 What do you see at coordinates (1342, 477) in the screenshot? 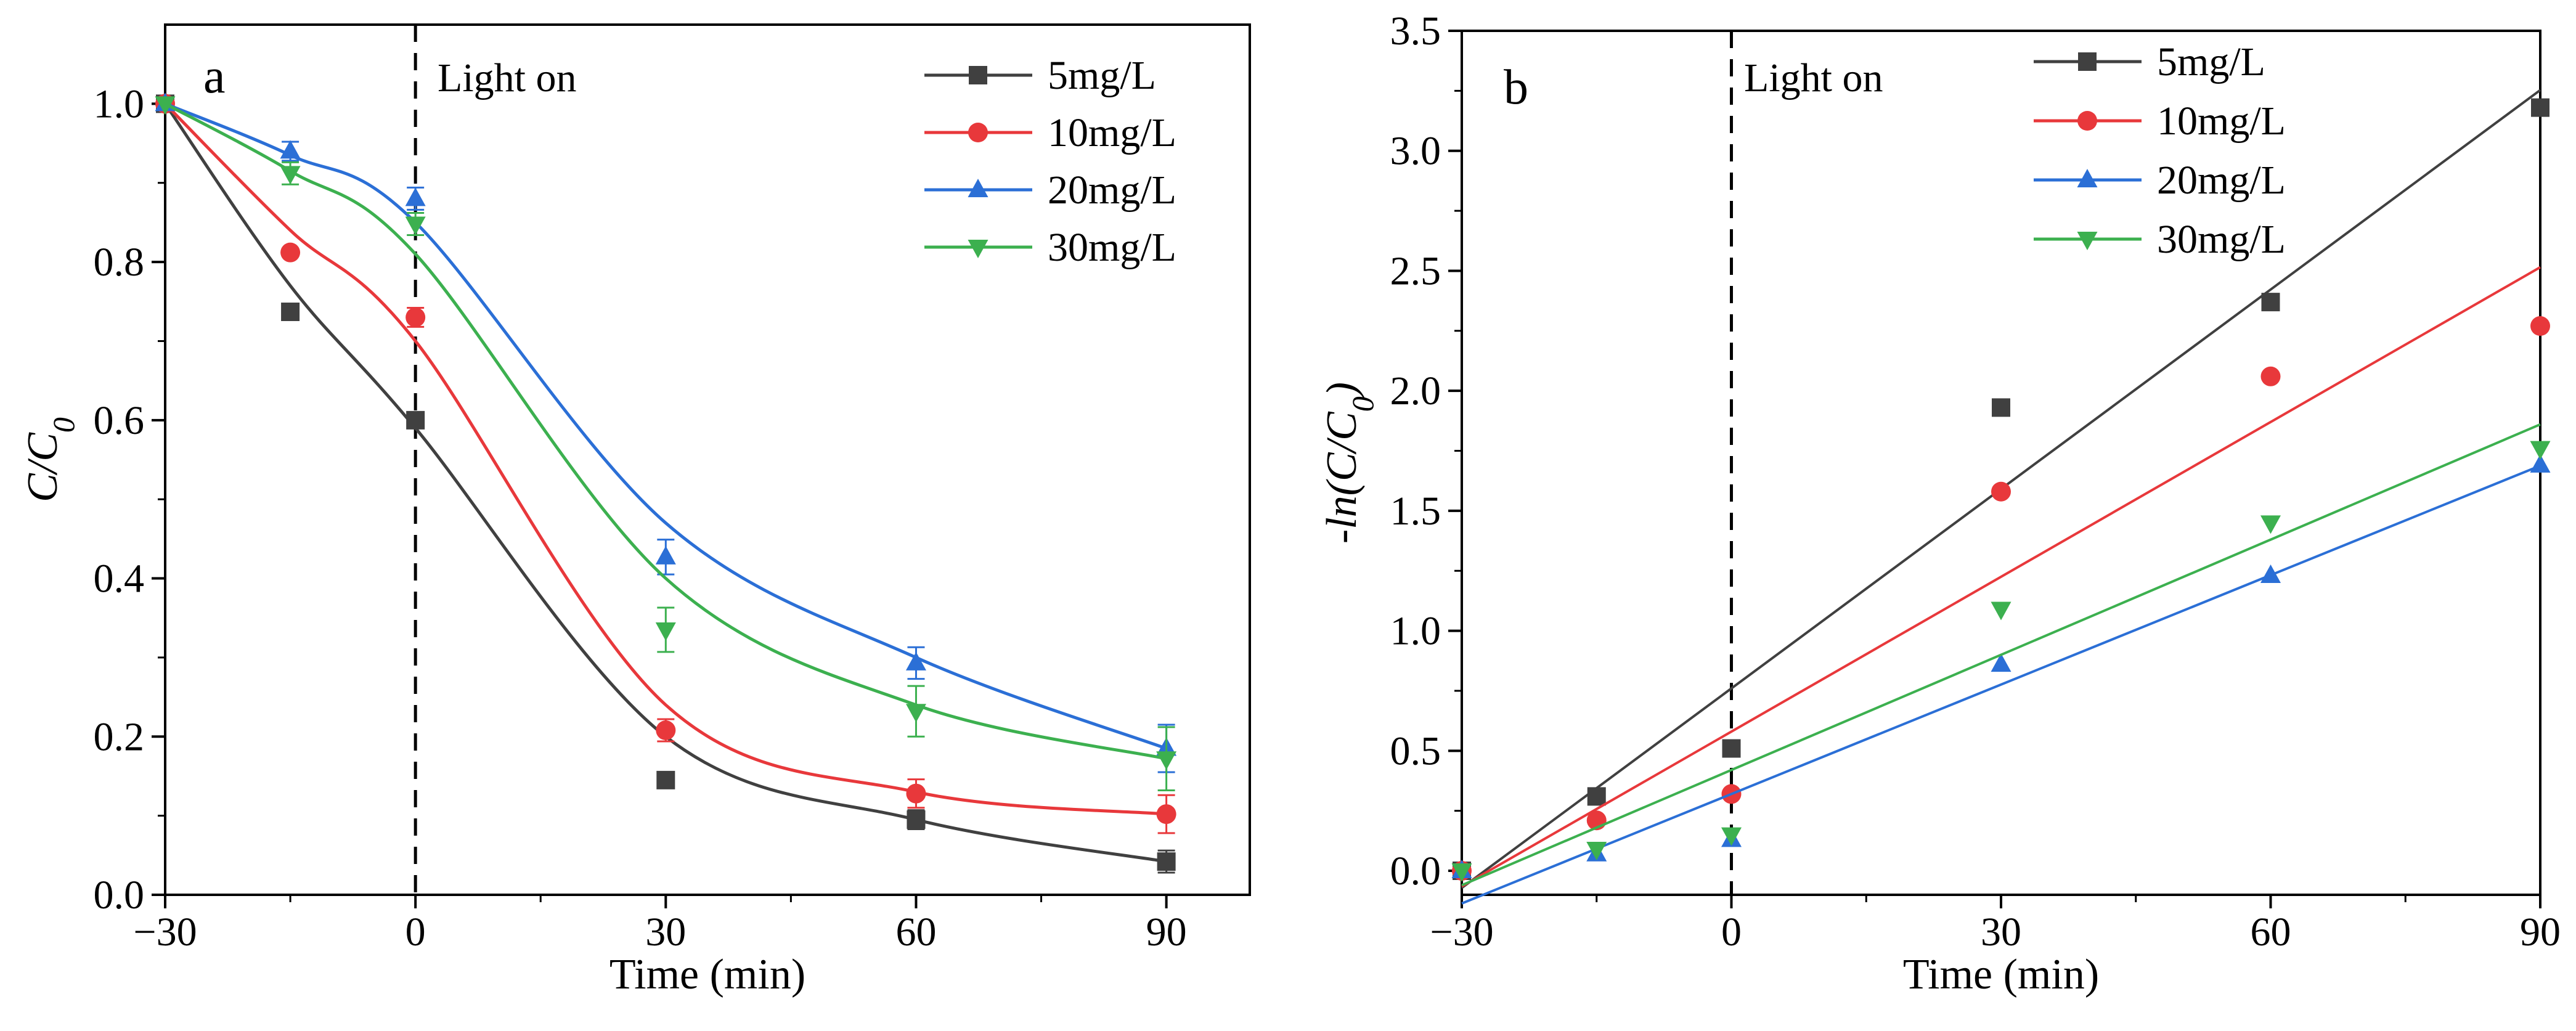
I see `y-axis-title-part: -ln(C/C` at bounding box center [1342, 477].